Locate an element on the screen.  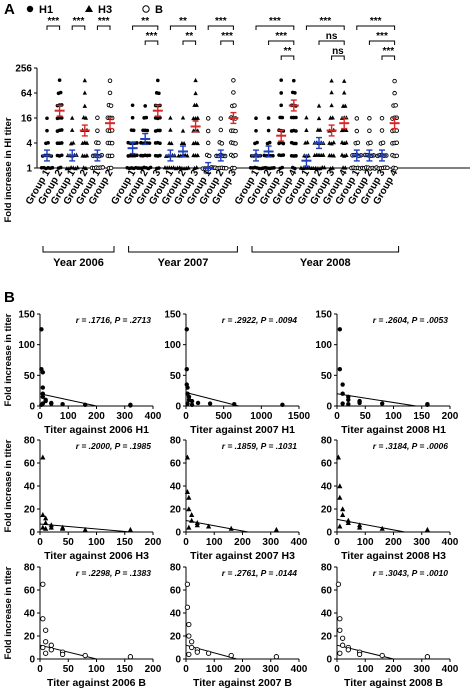
scatter-x-axis-label: Titer against 2006 B is located at coordinates (96, 683).